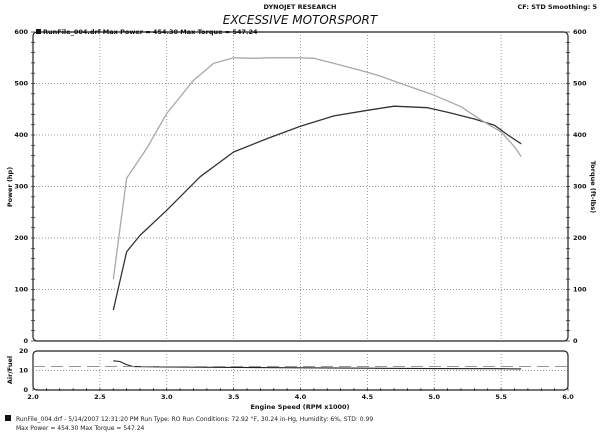 This screenshot has width=600, height=434. Describe the element at coordinates (557, 7) in the screenshot. I see `settings-label: CF: STD Smoothing: 5` at that location.